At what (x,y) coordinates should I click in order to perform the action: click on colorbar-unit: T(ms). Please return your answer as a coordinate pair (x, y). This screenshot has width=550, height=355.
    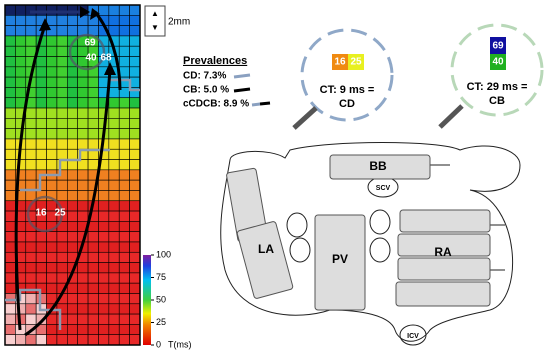
    Looking at the image, I should click on (180, 344).